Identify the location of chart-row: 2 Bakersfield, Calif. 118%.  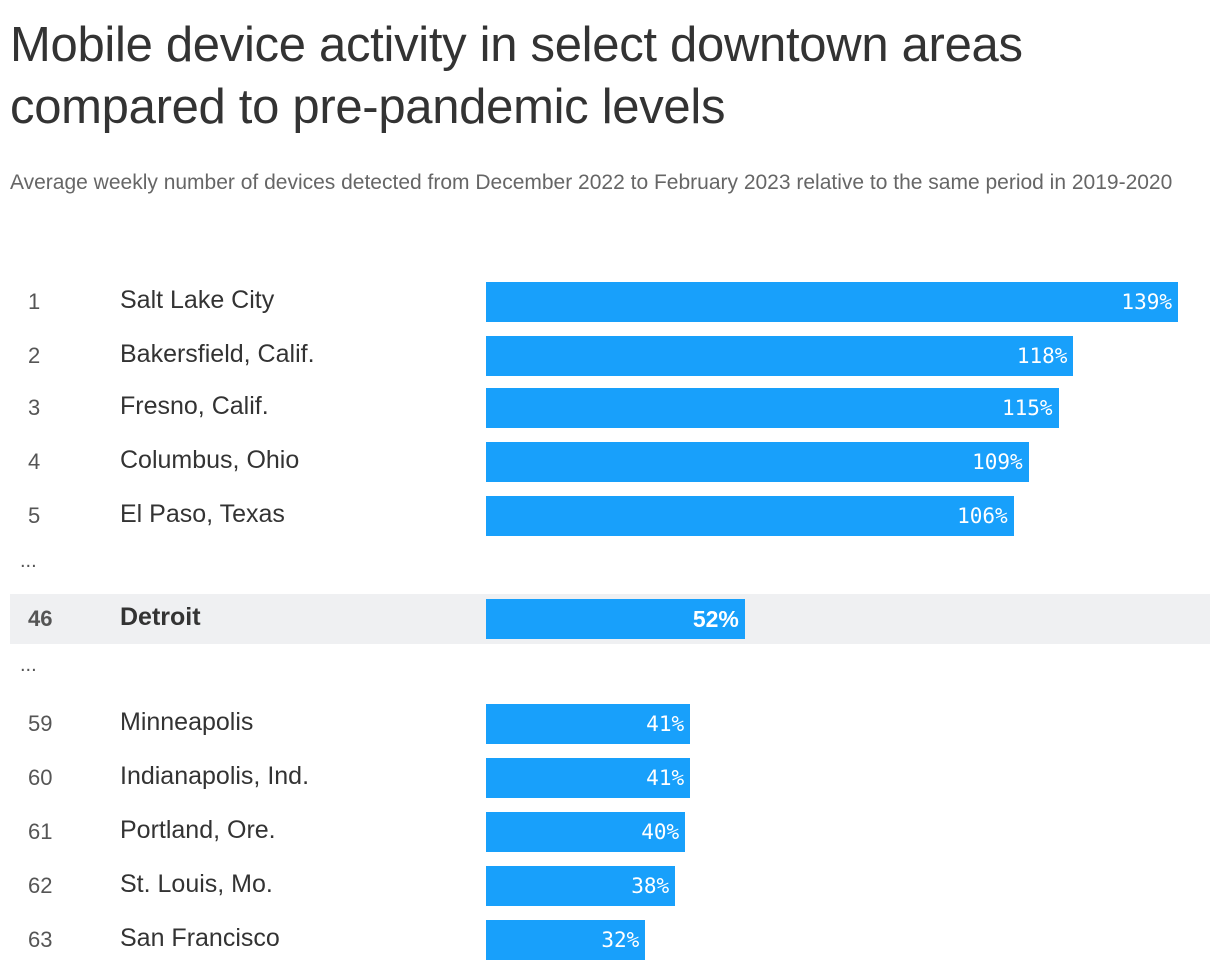
(610, 356).